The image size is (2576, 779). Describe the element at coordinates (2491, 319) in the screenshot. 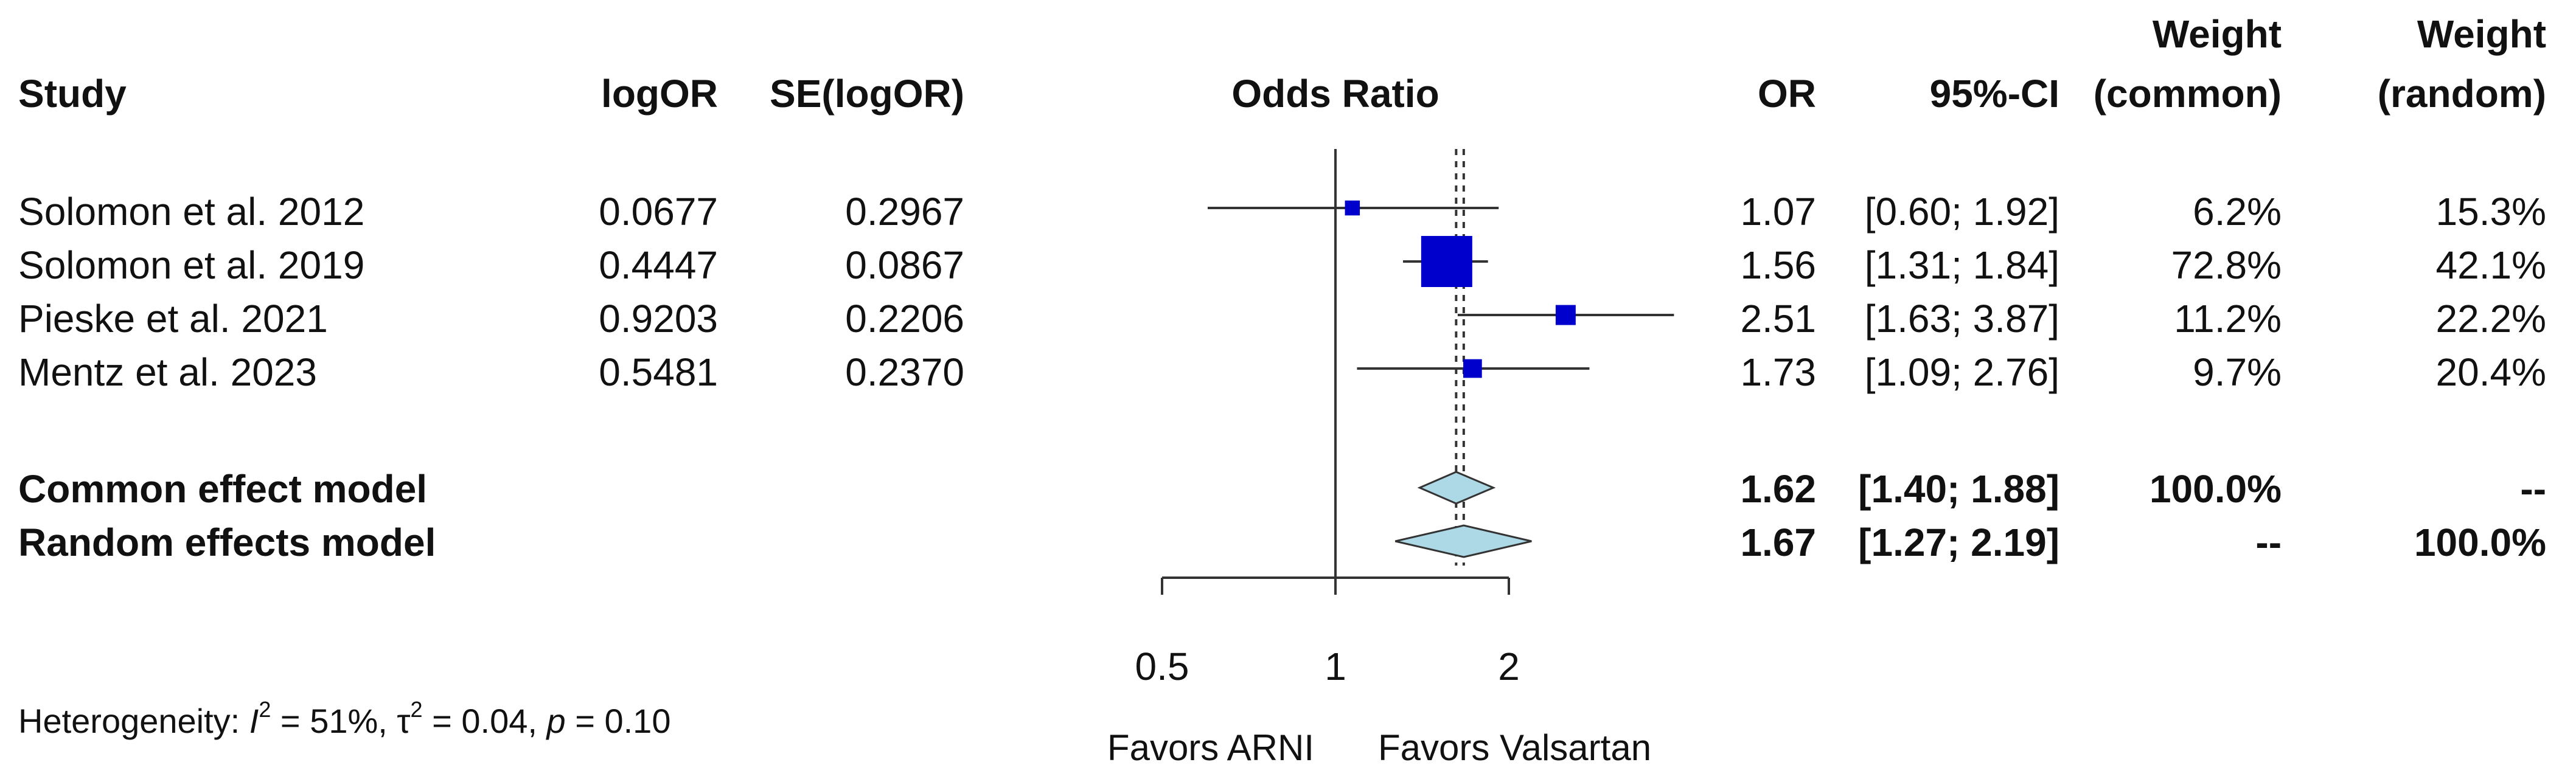

I see `study-weight-random: 22.2%` at that location.